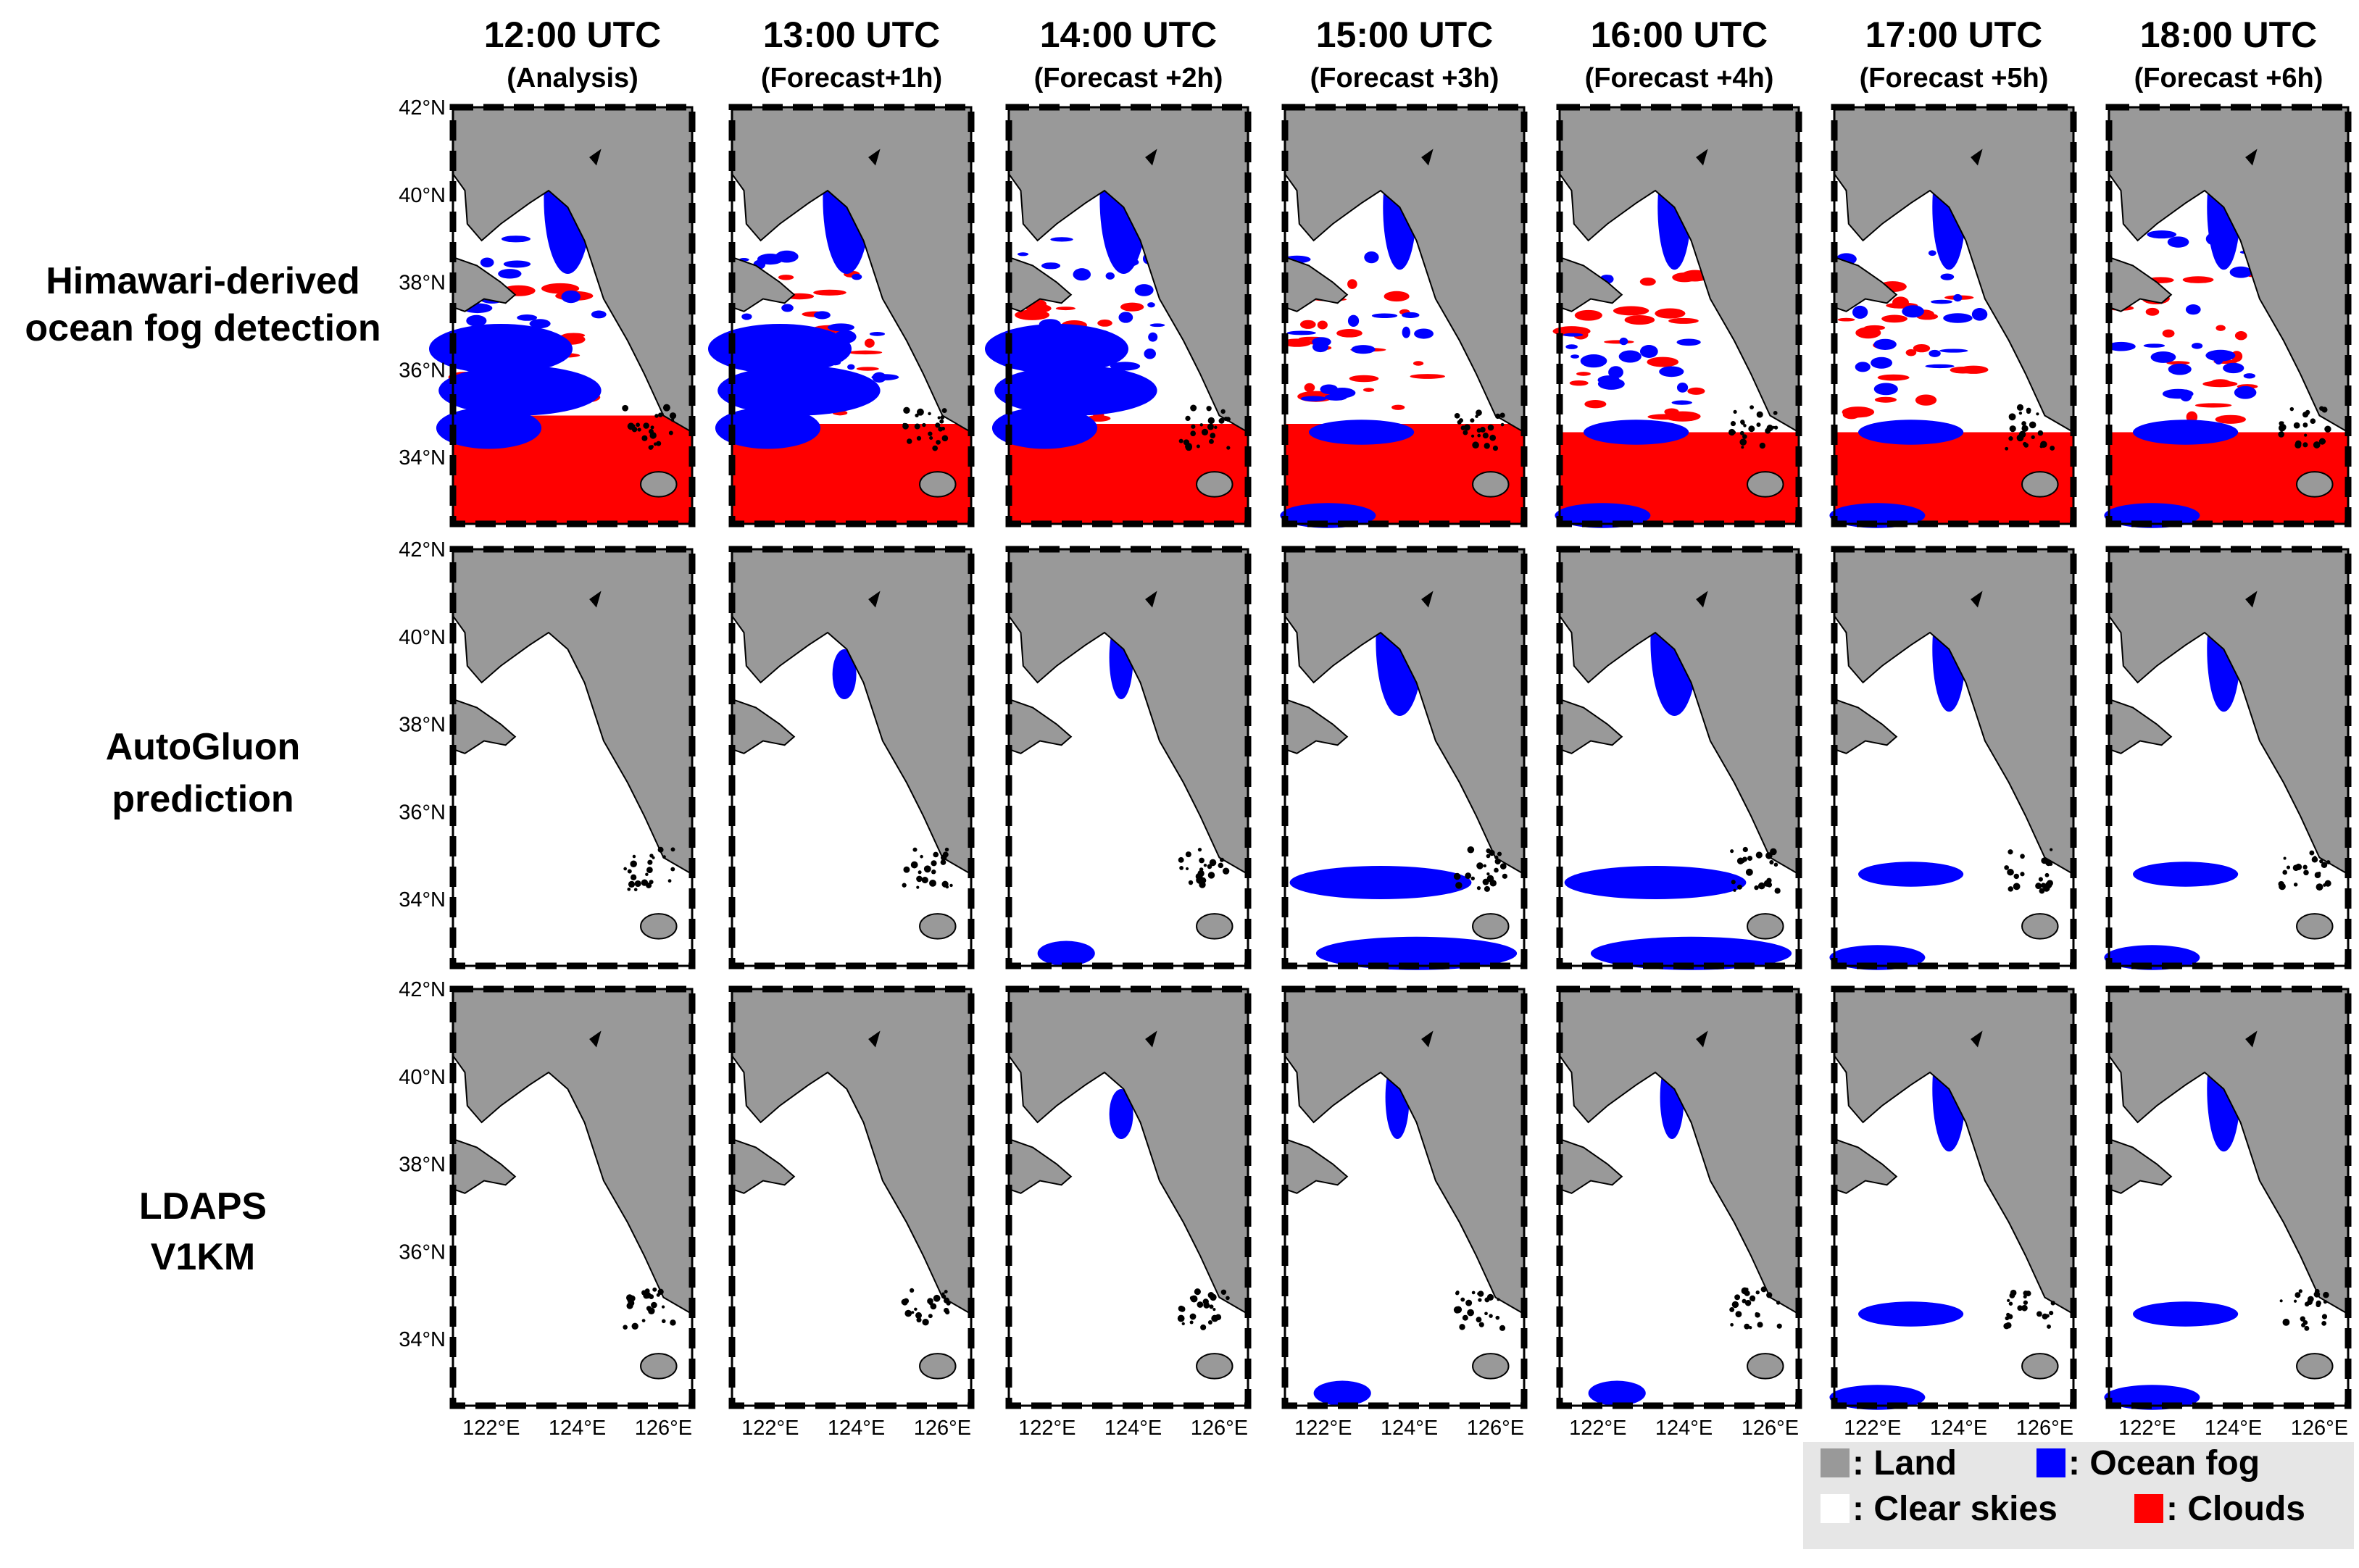 The width and height of the screenshot is (2359, 1568). Describe the element at coordinates (572, 78) in the screenshot. I see `column-subtitle-0: (Analysis)` at that location.